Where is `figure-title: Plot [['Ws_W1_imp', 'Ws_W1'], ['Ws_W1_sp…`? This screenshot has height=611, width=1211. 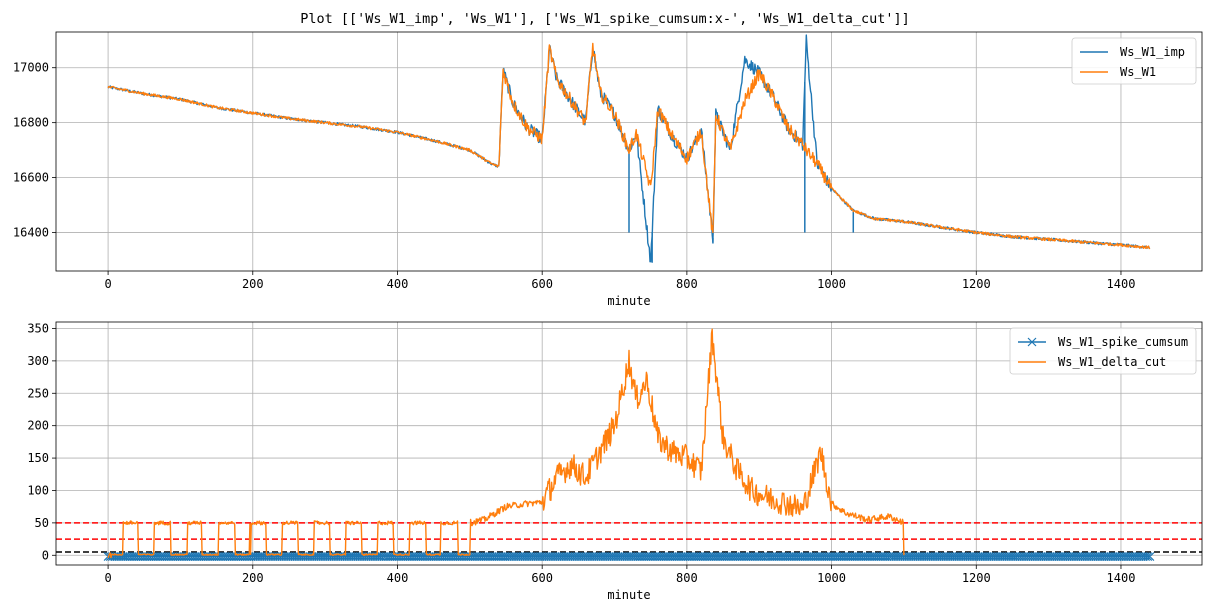
figure-title: Plot [['Ws_W1_imp', 'Ws_W1'], ['Ws_W1_sp… is located at coordinates (605, 19).